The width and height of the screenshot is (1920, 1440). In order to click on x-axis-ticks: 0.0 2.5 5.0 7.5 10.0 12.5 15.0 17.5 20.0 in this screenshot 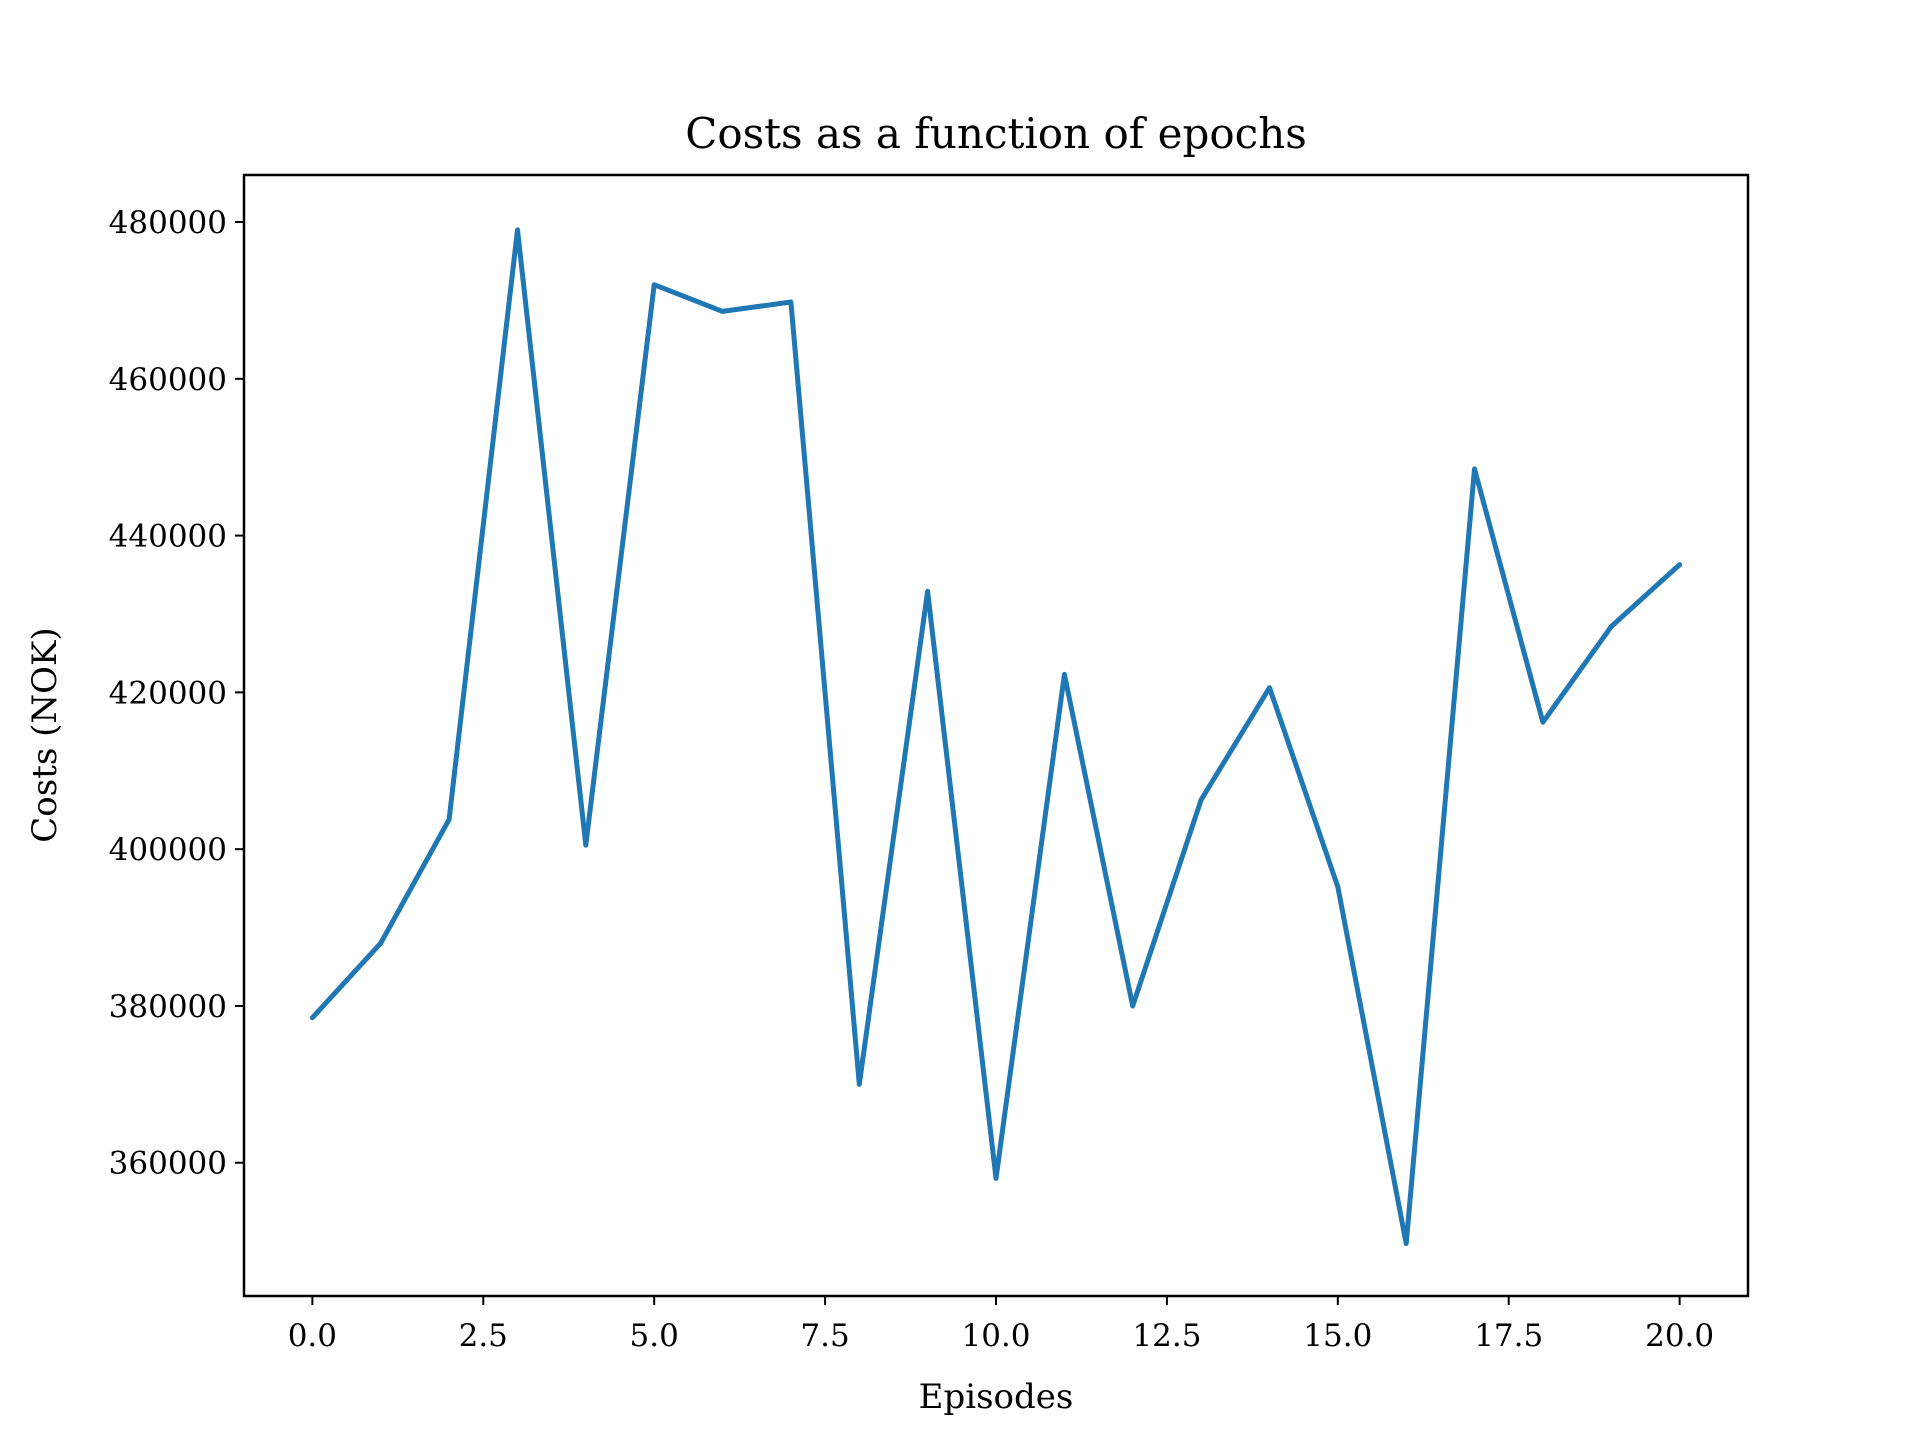, I will do `click(1001, 1325)`.